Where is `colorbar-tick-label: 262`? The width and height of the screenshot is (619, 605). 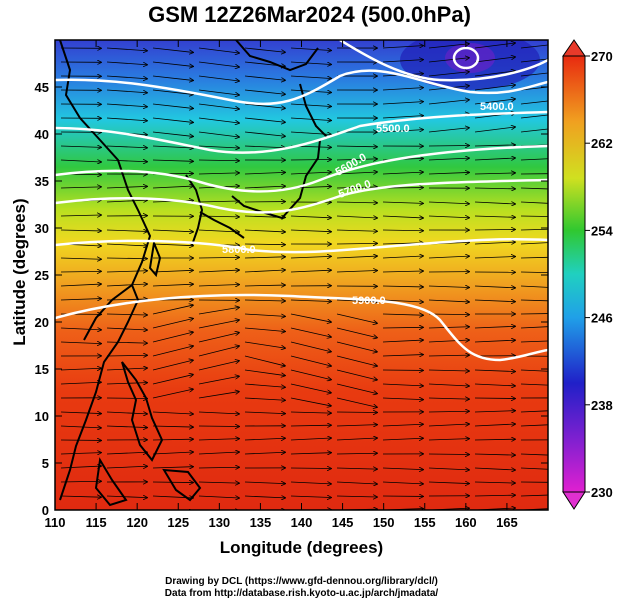
colorbar-tick-label: 262 is located at coordinates (602, 143).